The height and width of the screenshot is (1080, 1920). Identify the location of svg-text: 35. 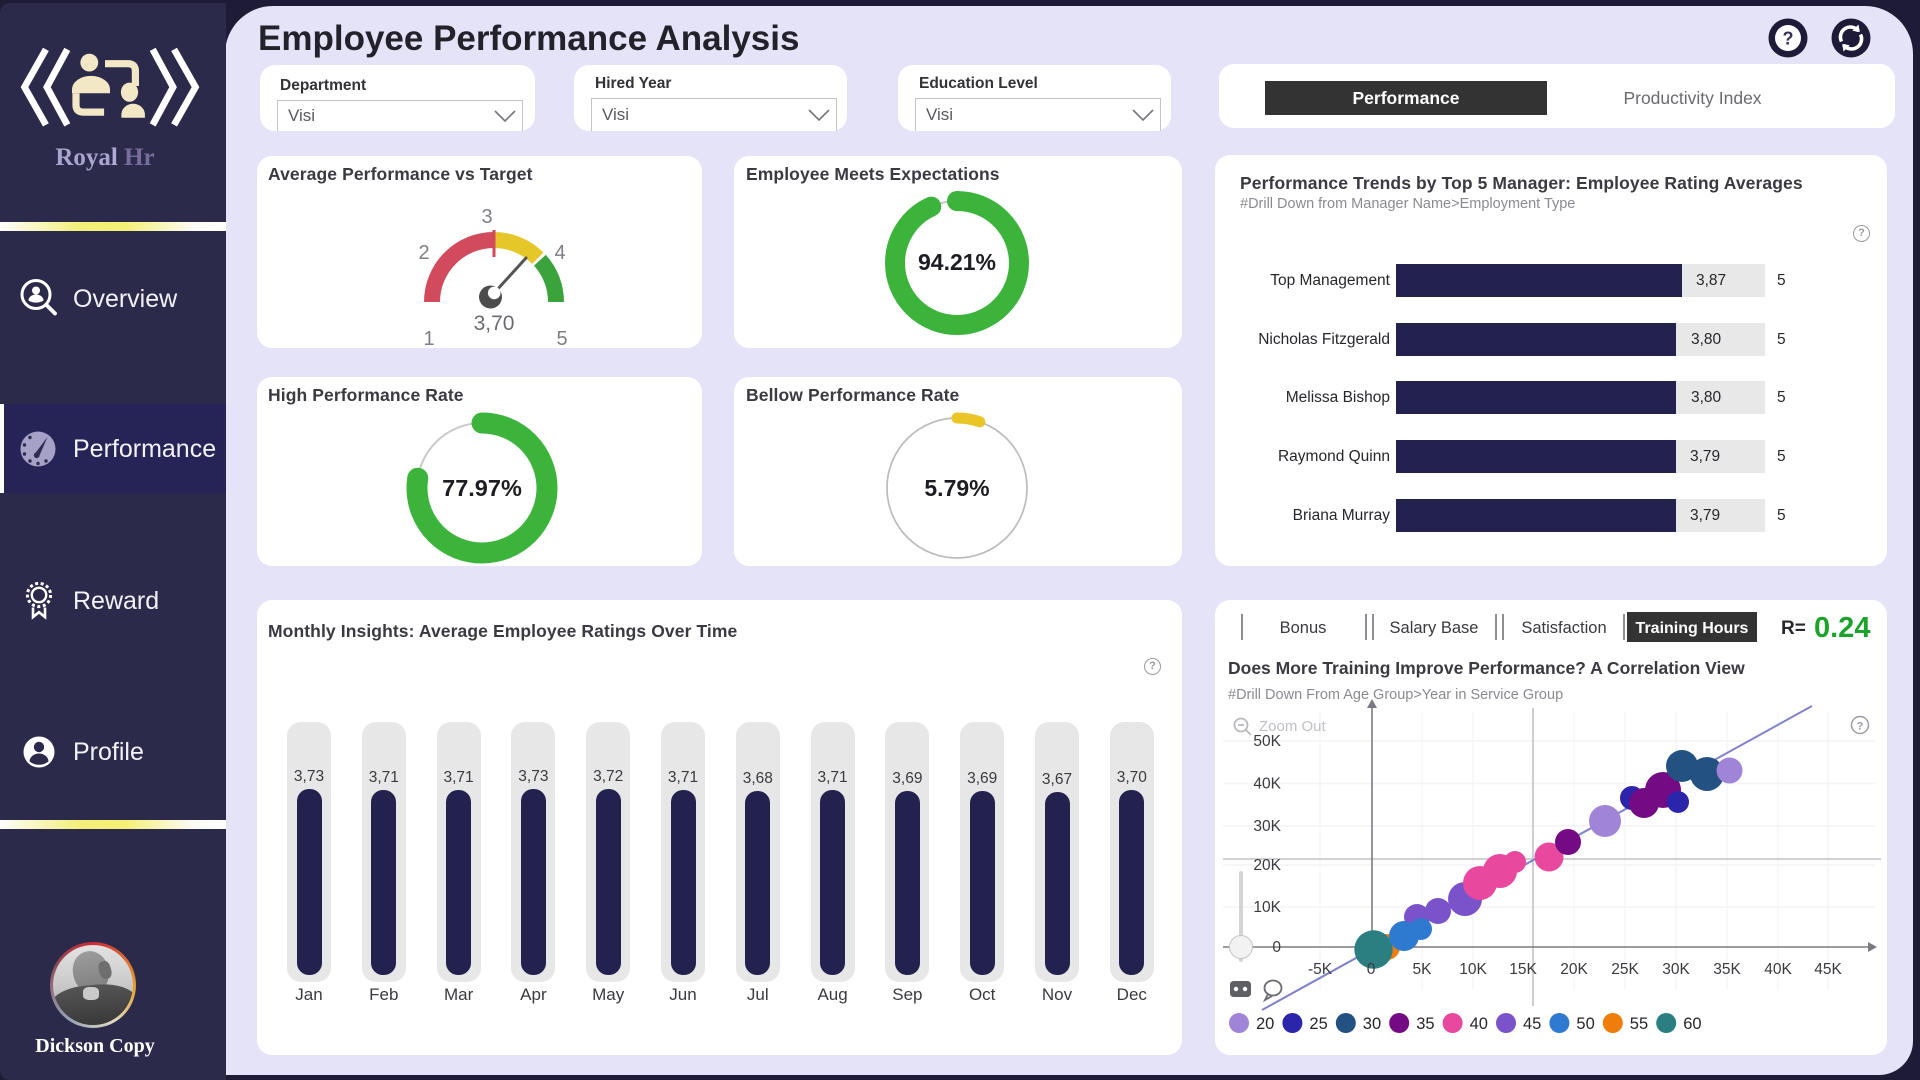
(1425, 1024).